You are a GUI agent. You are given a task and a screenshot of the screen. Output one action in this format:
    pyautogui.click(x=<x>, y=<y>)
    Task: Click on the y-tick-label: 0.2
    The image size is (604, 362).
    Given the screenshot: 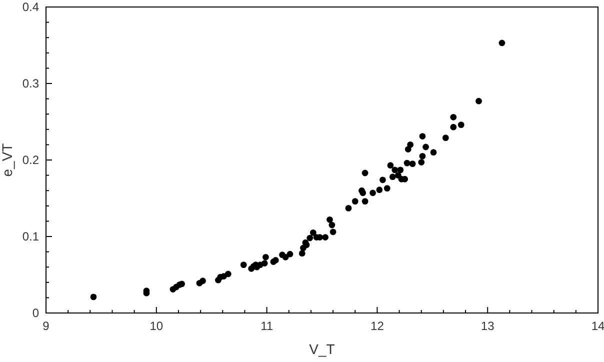 What is the action you would take?
    pyautogui.click(x=31, y=160)
    